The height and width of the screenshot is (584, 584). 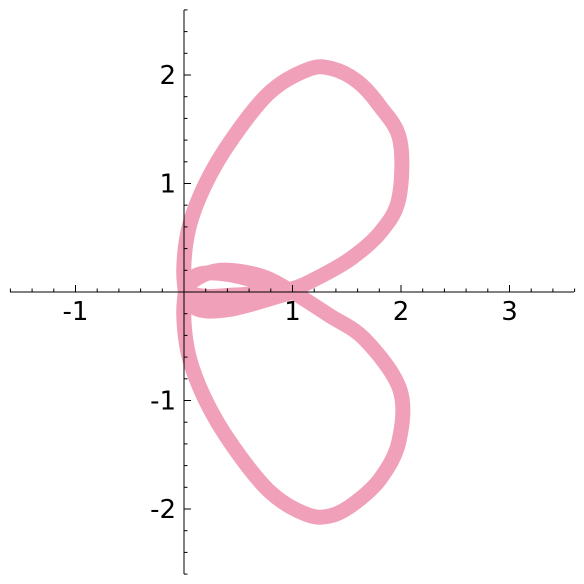 What do you see at coordinates (509, 312) in the screenshot?
I see `x-tick-label: 3` at bounding box center [509, 312].